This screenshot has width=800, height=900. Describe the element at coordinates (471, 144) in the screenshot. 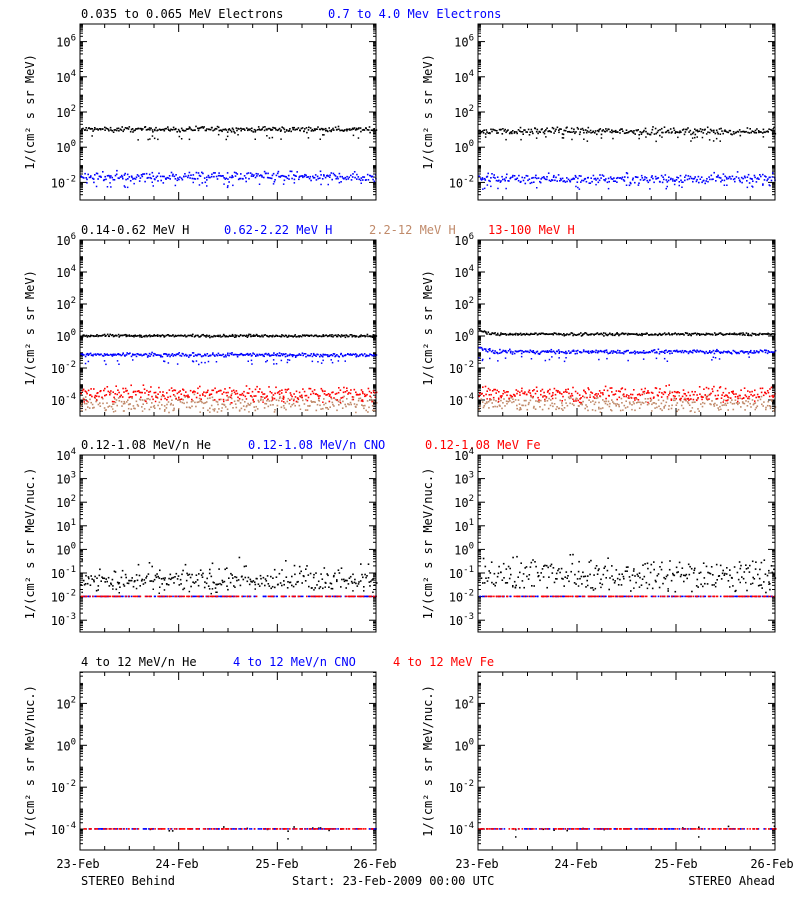

I see `y-tick-exponent: 0` at that location.